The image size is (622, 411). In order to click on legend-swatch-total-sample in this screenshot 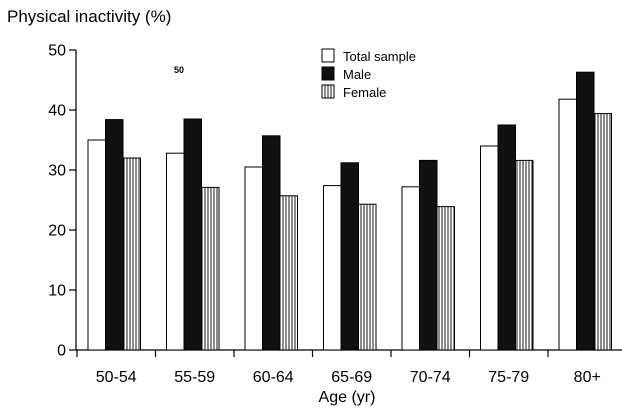, I will do `click(328, 55)`.